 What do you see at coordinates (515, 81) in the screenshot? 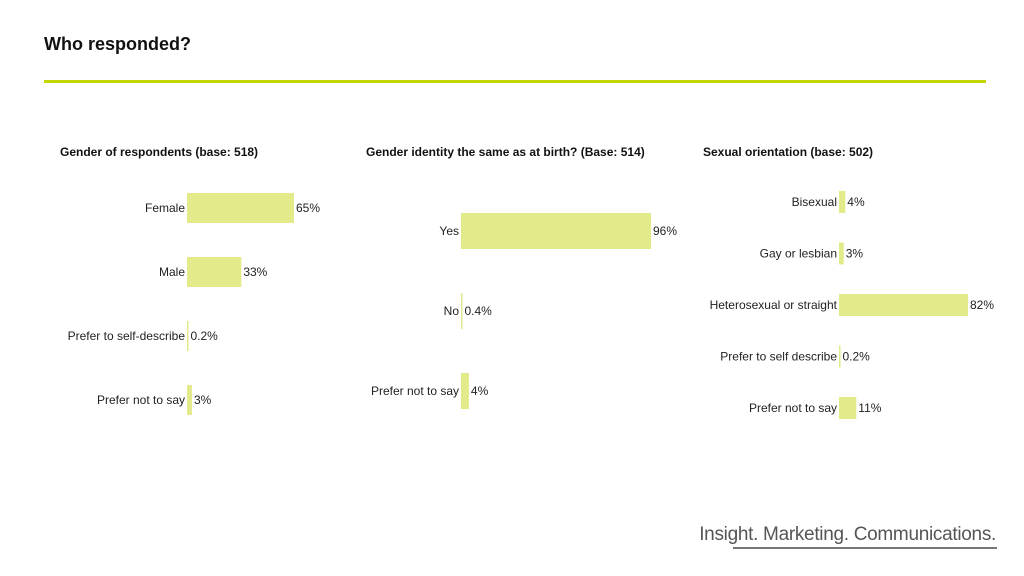
I see `title-divider` at bounding box center [515, 81].